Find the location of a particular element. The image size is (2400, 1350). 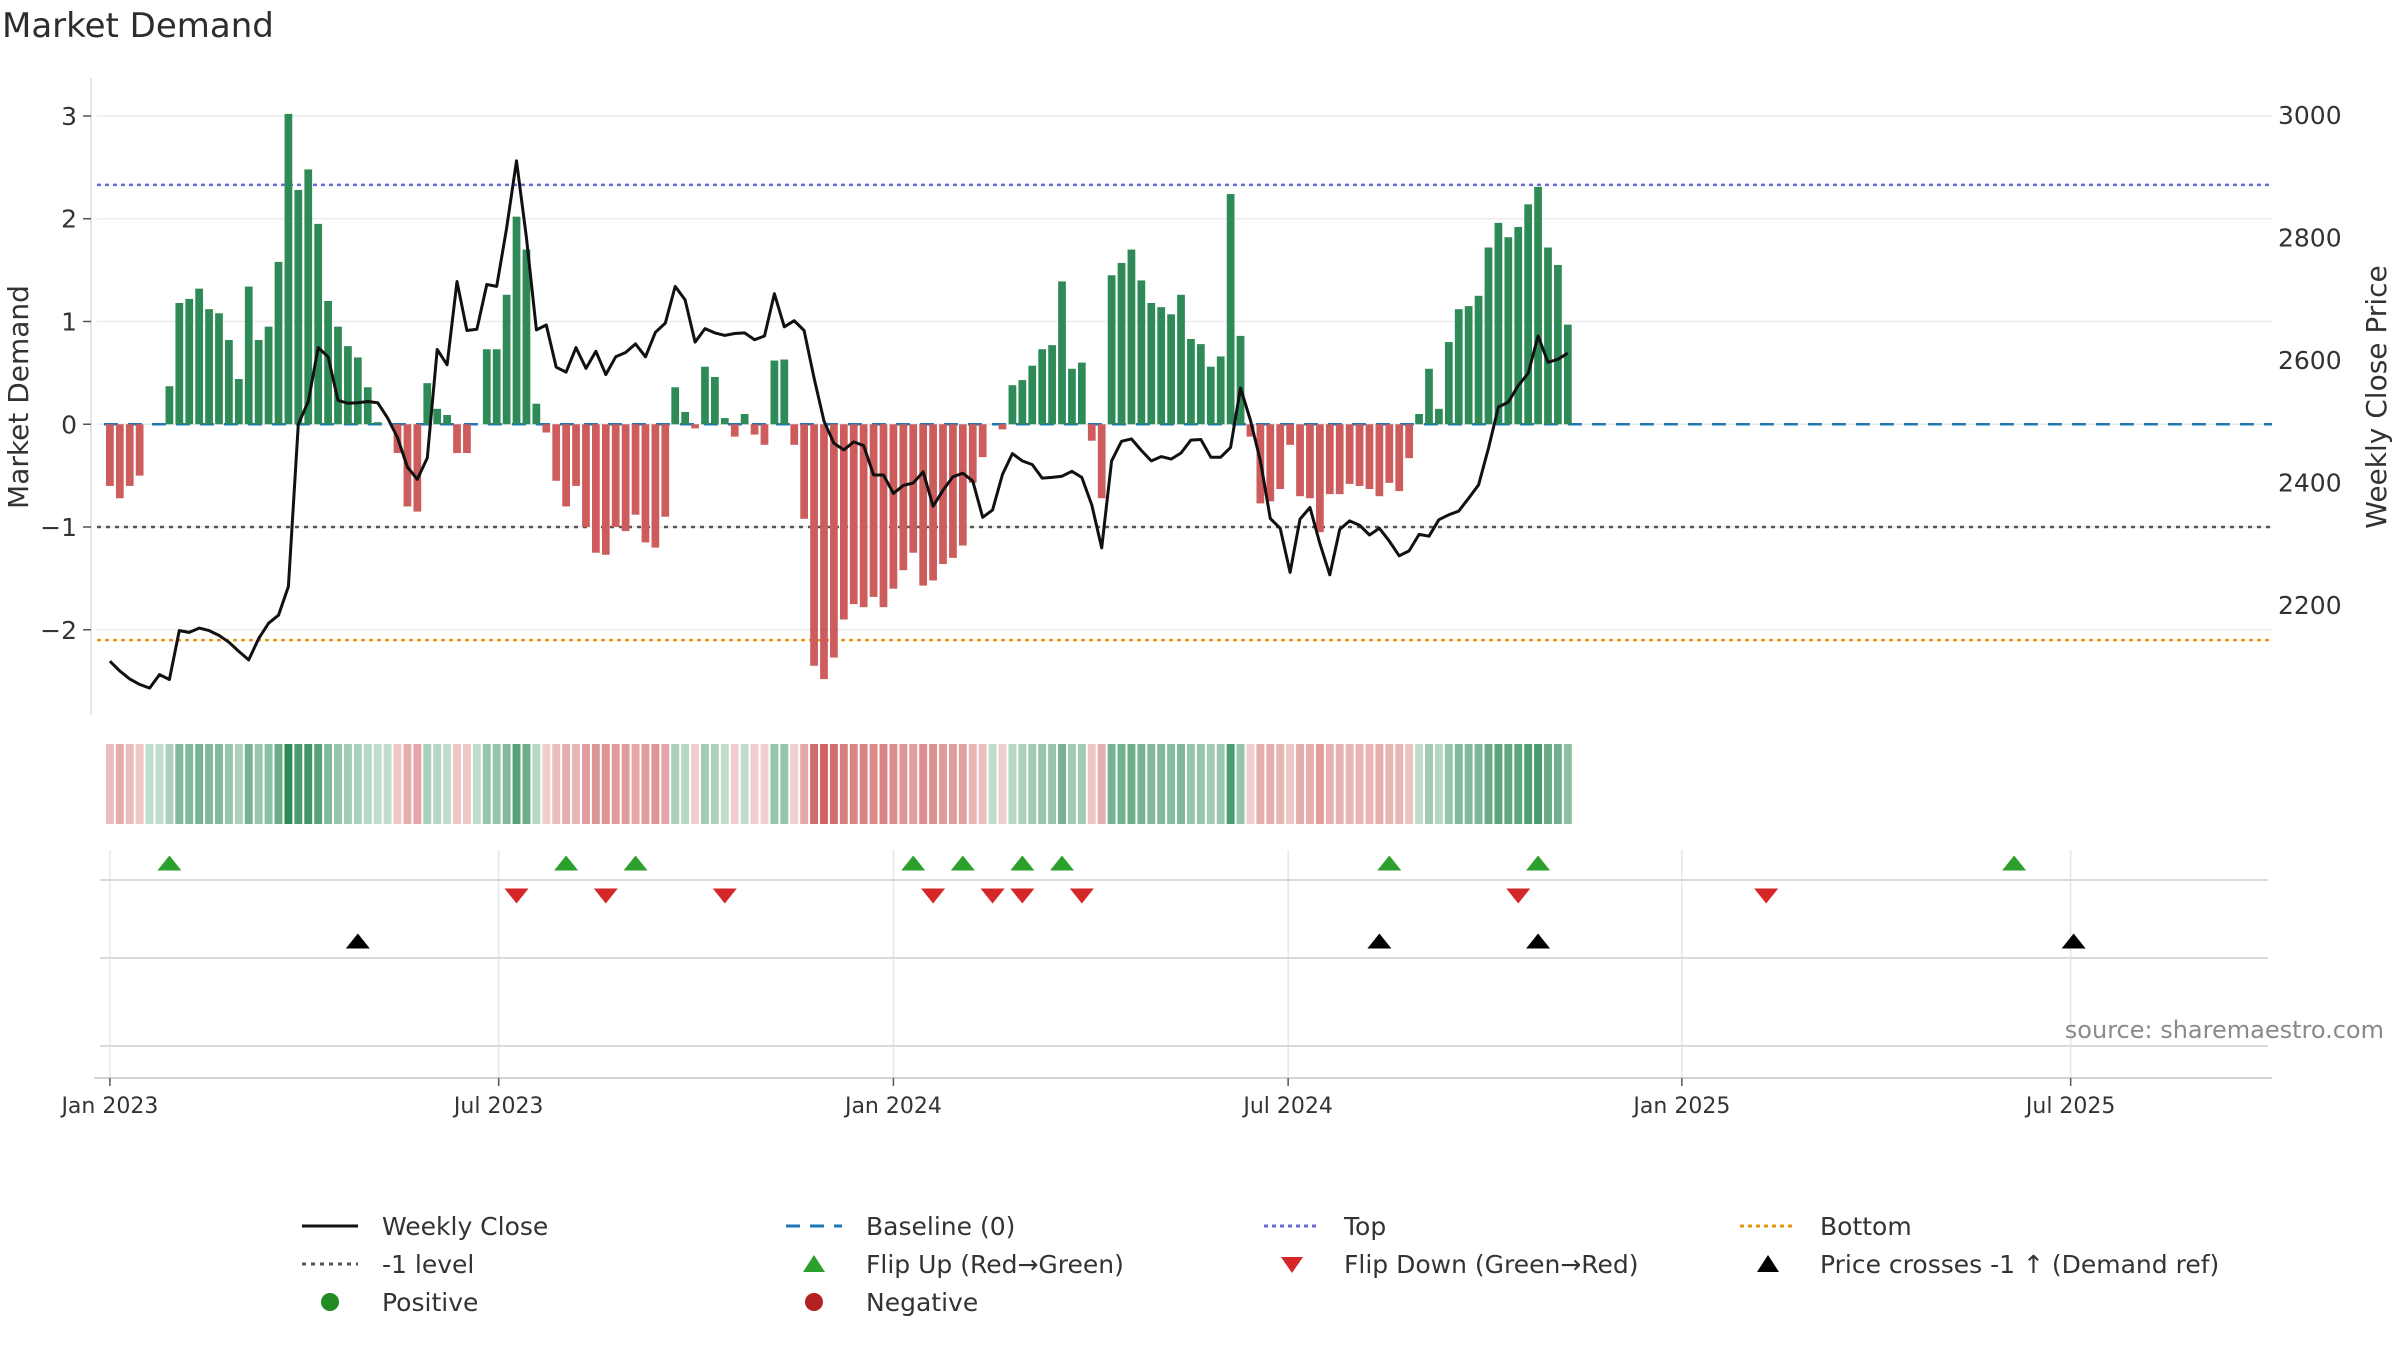

legend-label: Flip Up (Red→Green) is located at coordinates (995, 1264).